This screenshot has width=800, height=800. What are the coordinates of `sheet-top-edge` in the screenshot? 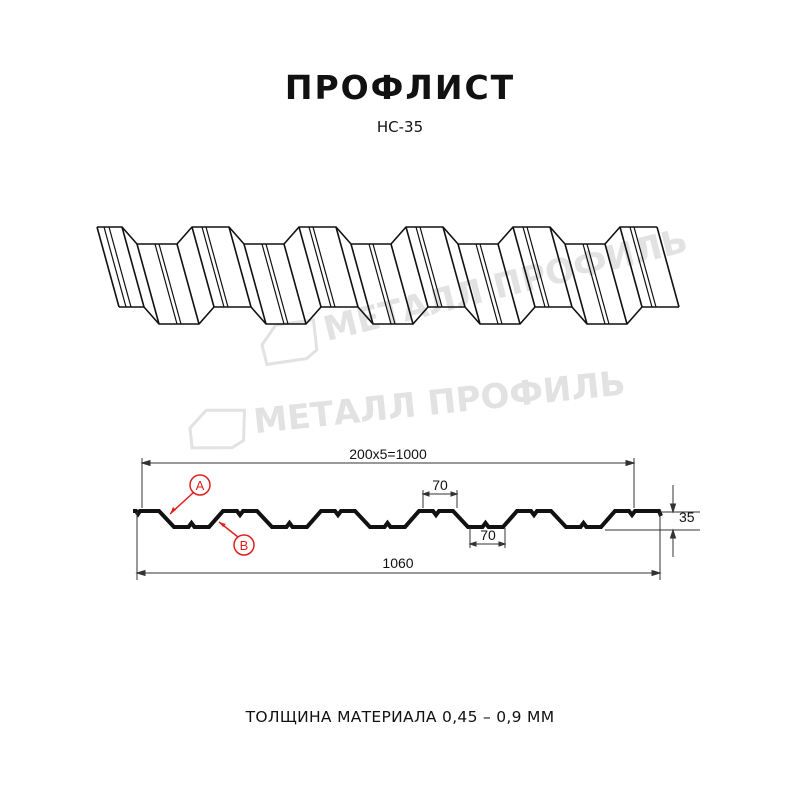 It's located at (377, 235).